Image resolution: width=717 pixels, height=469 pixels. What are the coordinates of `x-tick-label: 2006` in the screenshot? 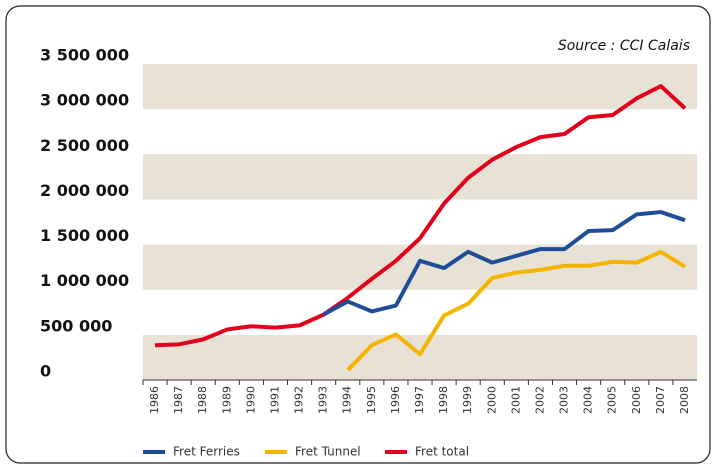 It's located at (636, 400).